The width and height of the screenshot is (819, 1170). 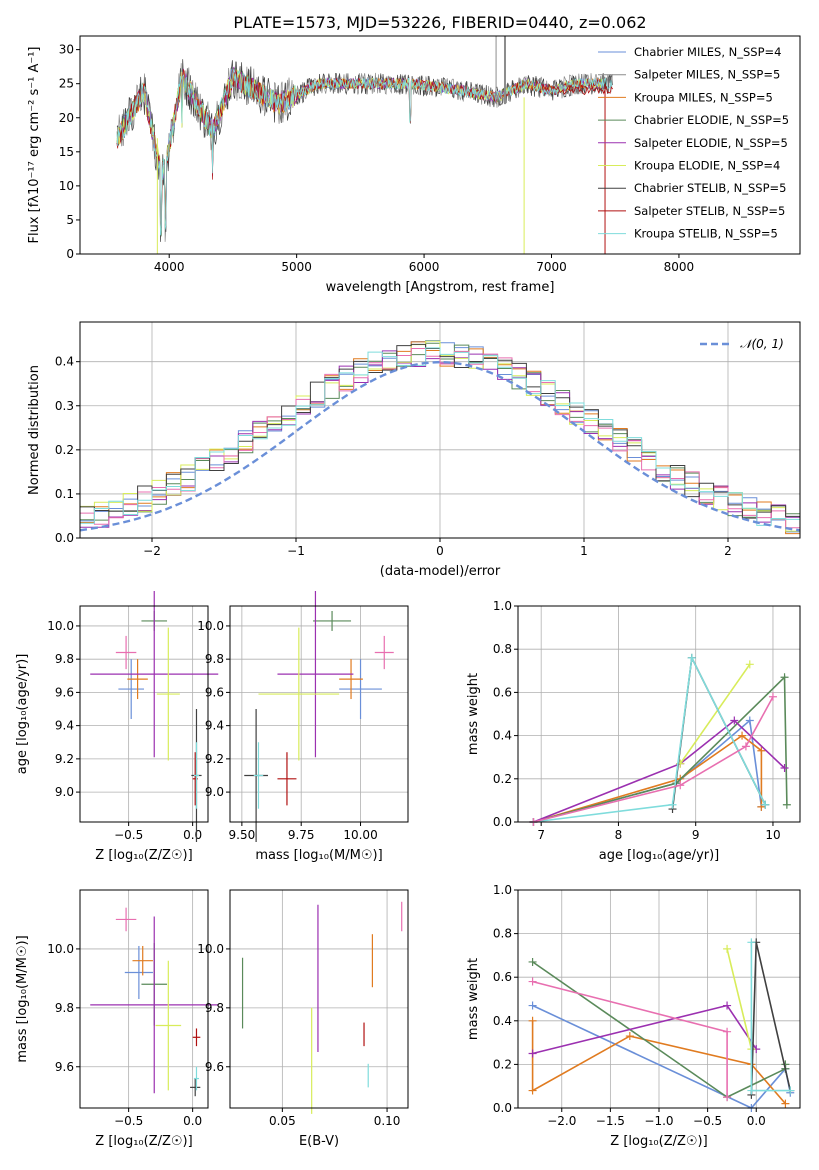 I want to click on x-axis-label: E(B-V), so click(x=319, y=1141).